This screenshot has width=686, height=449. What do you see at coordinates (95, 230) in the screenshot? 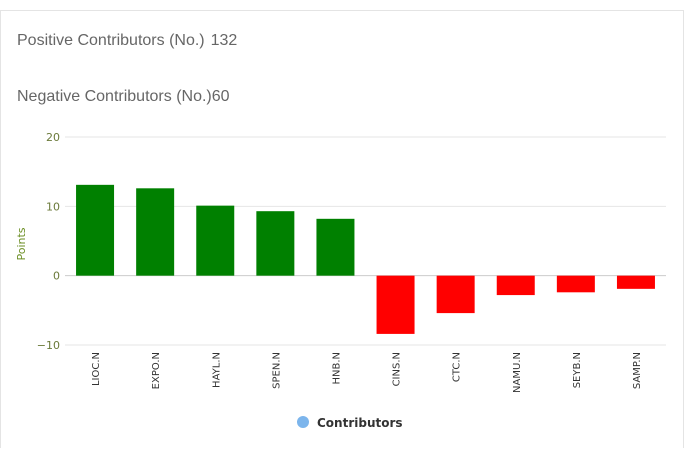
I see `bar-lioc-n` at bounding box center [95, 230].